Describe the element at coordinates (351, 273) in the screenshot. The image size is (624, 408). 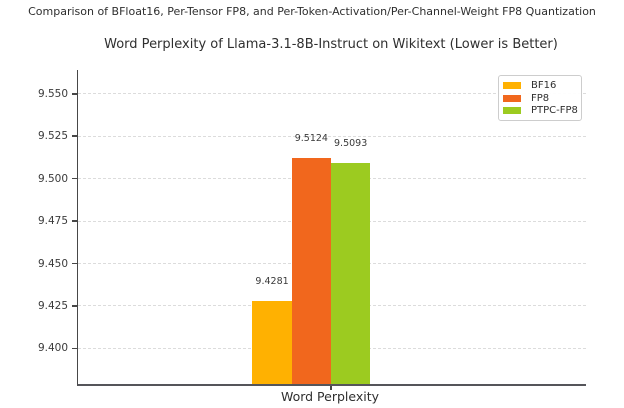
I see `bar-ptpc-fp8` at that location.